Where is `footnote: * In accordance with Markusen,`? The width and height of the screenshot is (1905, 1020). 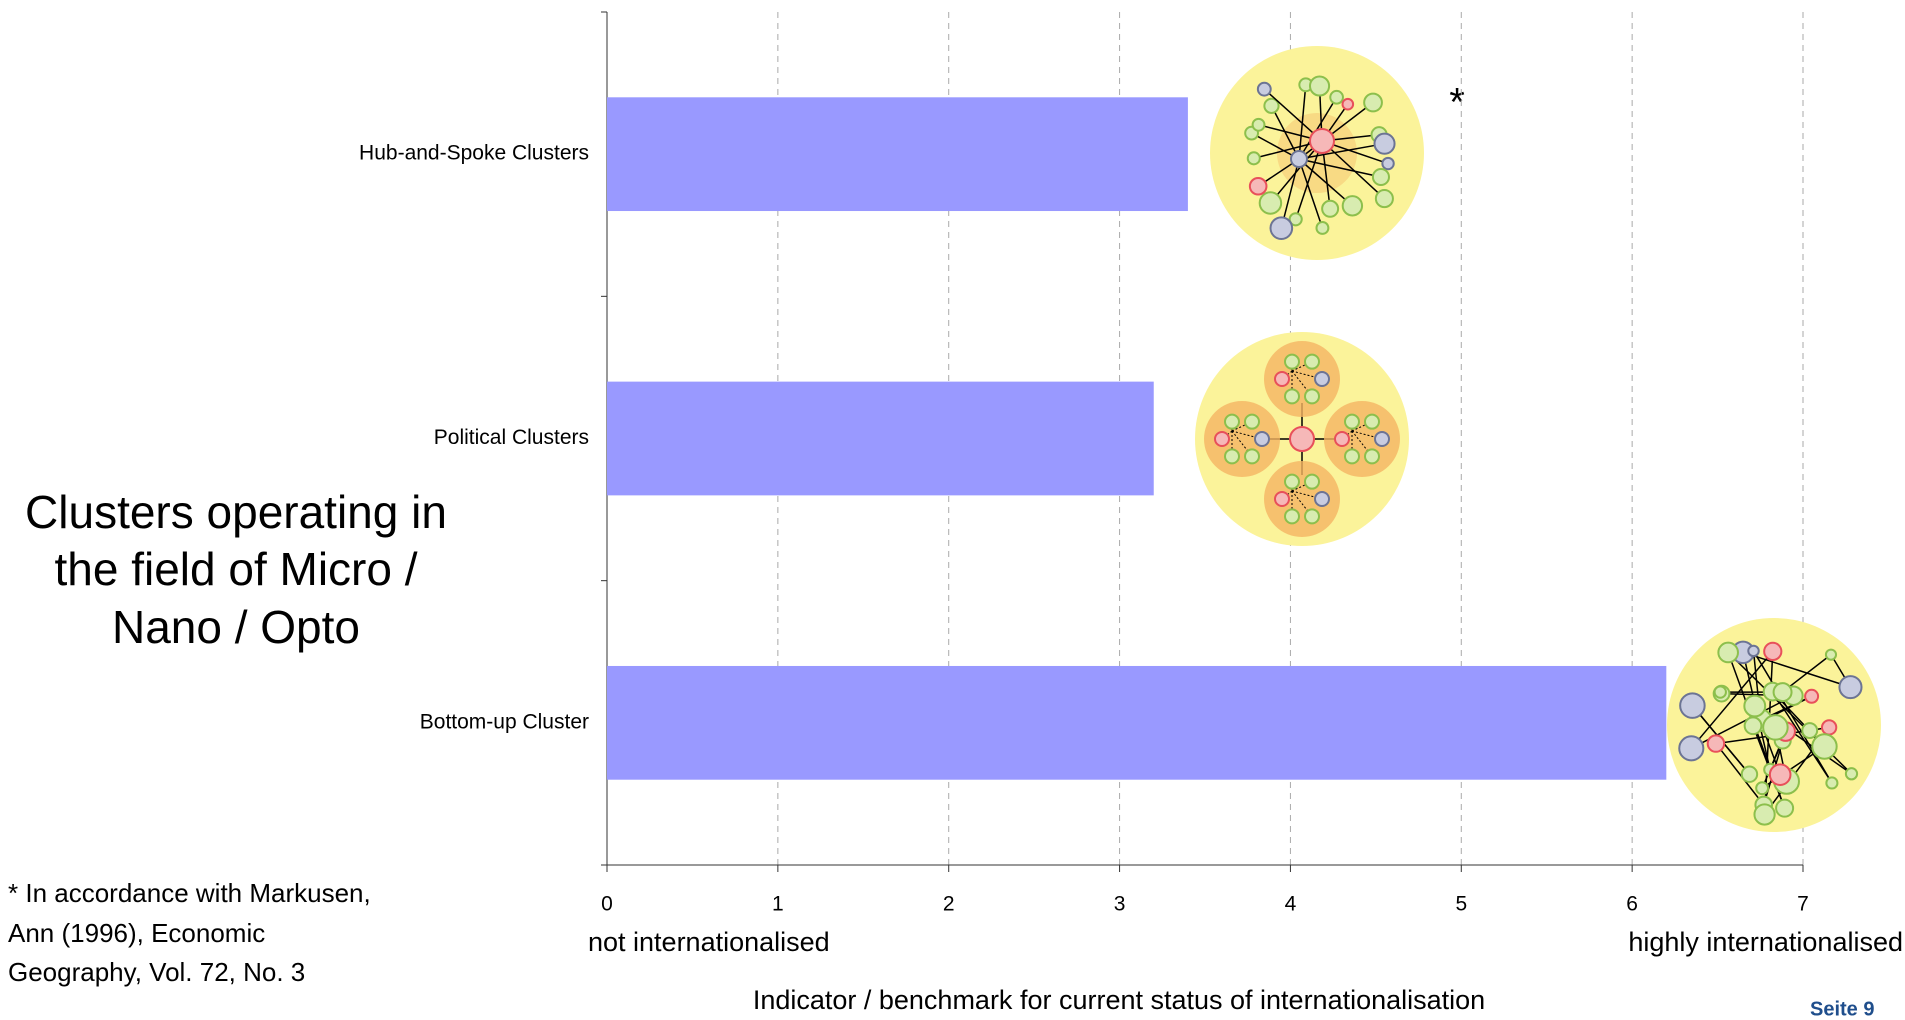 footnote: * In accordance with Markusen, is located at coordinates (189, 893).